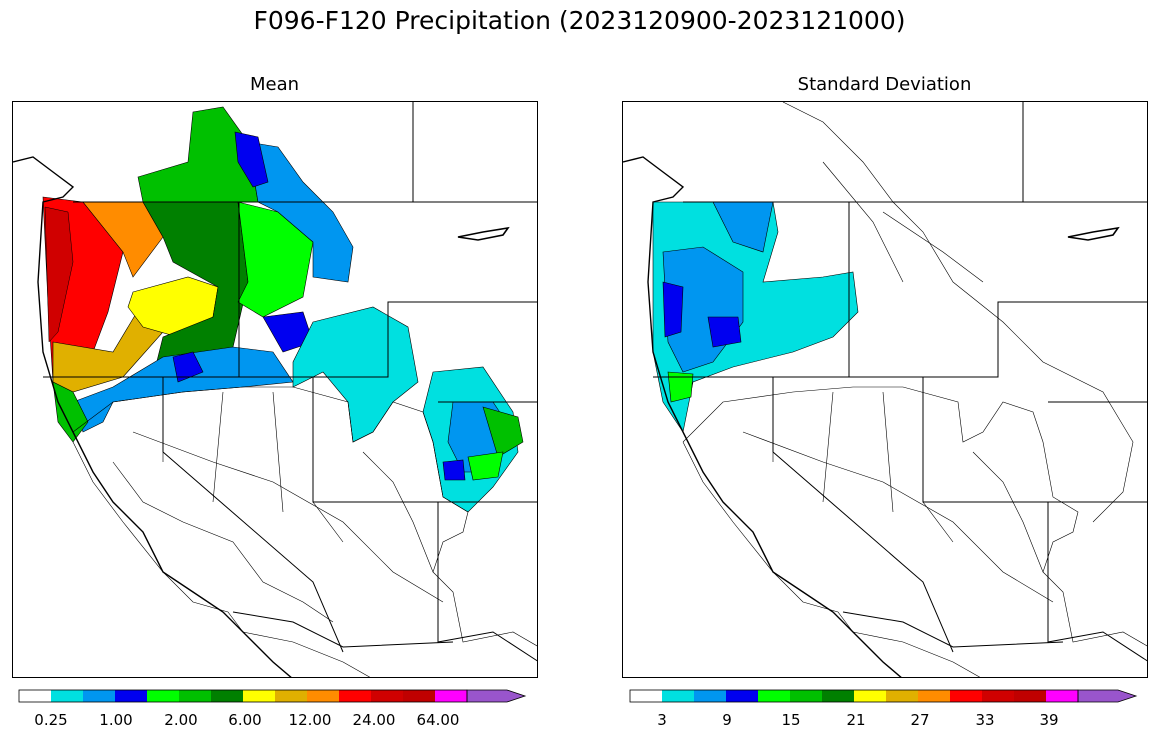 This screenshot has height=741, width=1159. Describe the element at coordinates (116, 720) in the screenshot. I see `mean-tick-label: 1.00` at that location.